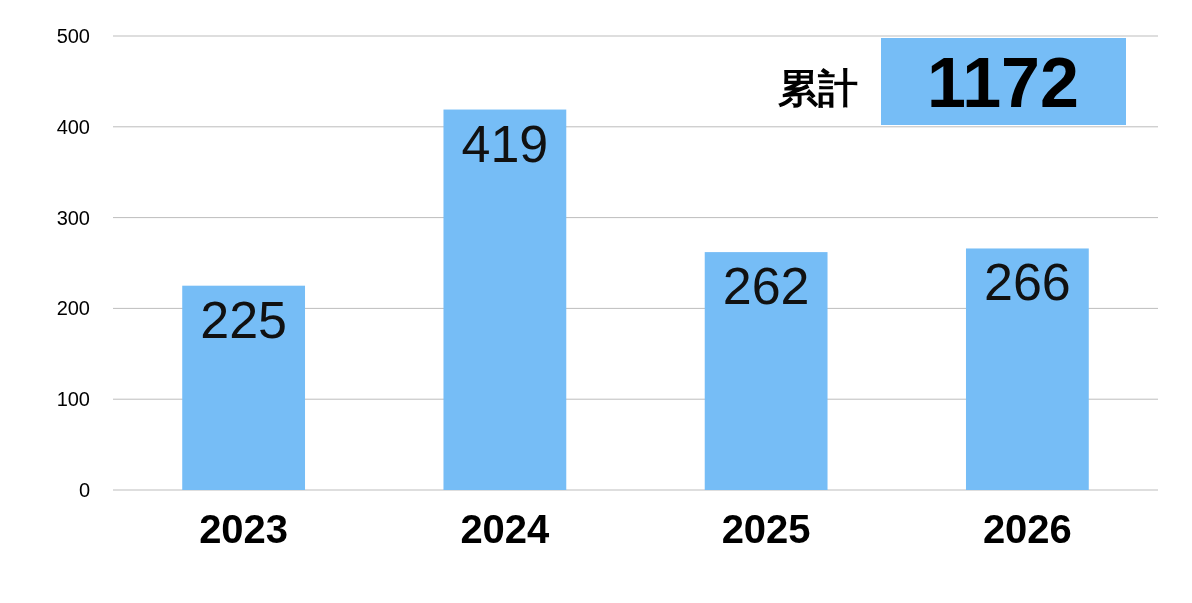 Image resolution: width=1192 pixels, height=603 pixels. Describe the element at coordinates (73, 399) in the screenshot. I see `y-tick-label: 100` at that location.